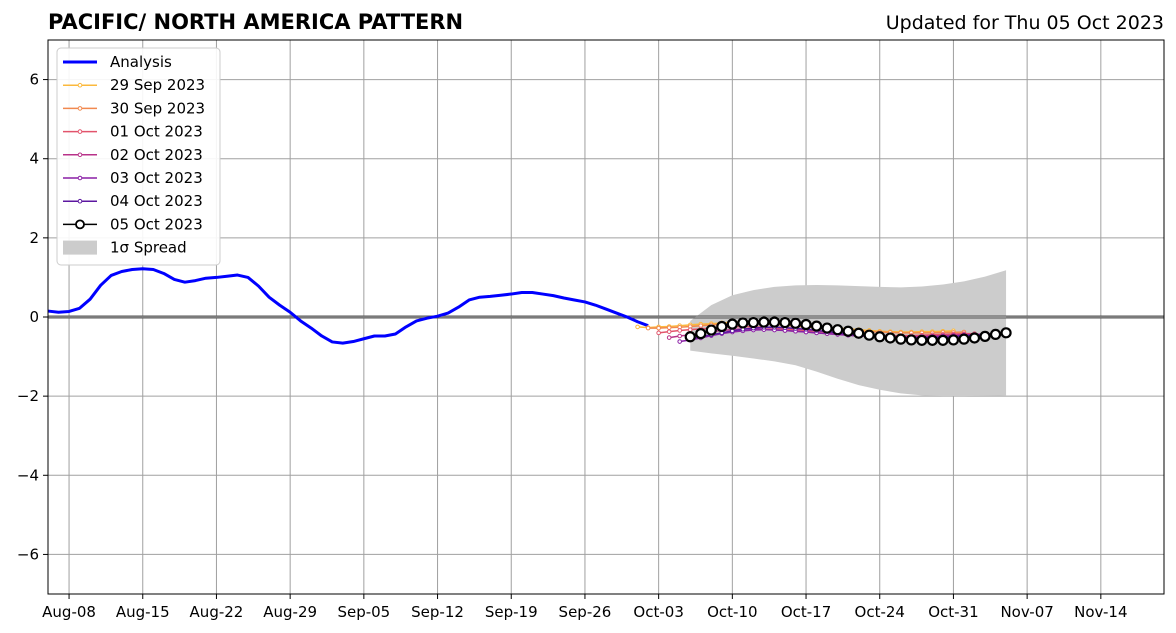 Image resolution: width=1176 pixels, height=633 pixels. Describe the element at coordinates (290, 612) in the screenshot. I see `x-tick-label: Aug-29` at that location.